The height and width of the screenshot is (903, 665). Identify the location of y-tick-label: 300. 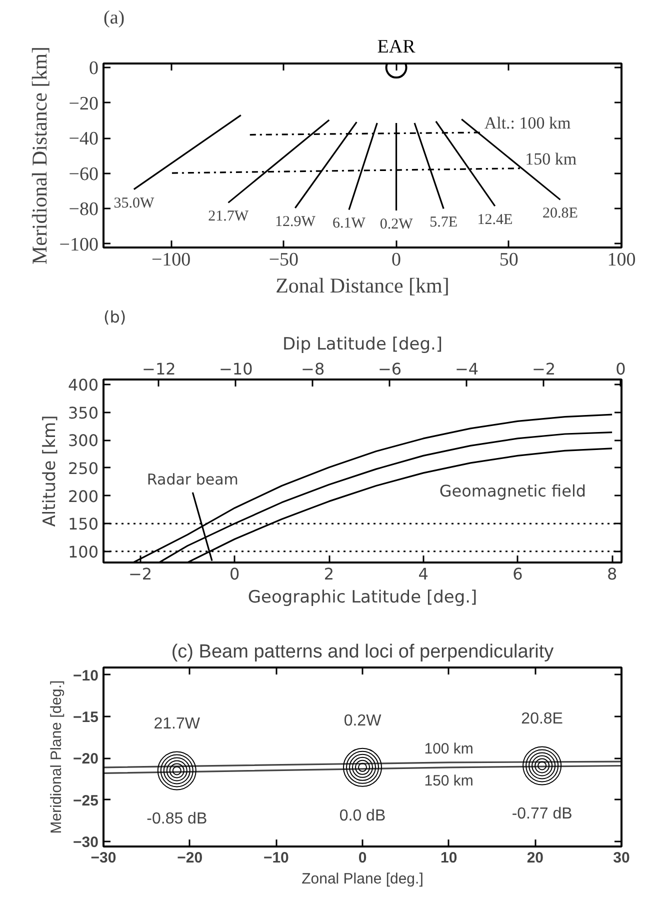
(83, 440).